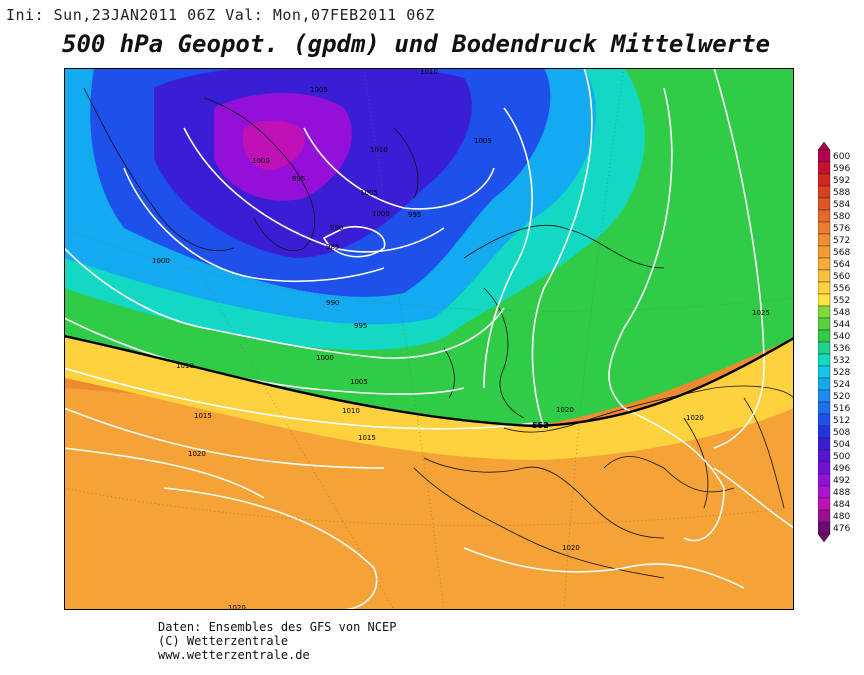 The width and height of the screenshot is (864, 675). I want to click on legend-top-arrow, so click(824, 146).